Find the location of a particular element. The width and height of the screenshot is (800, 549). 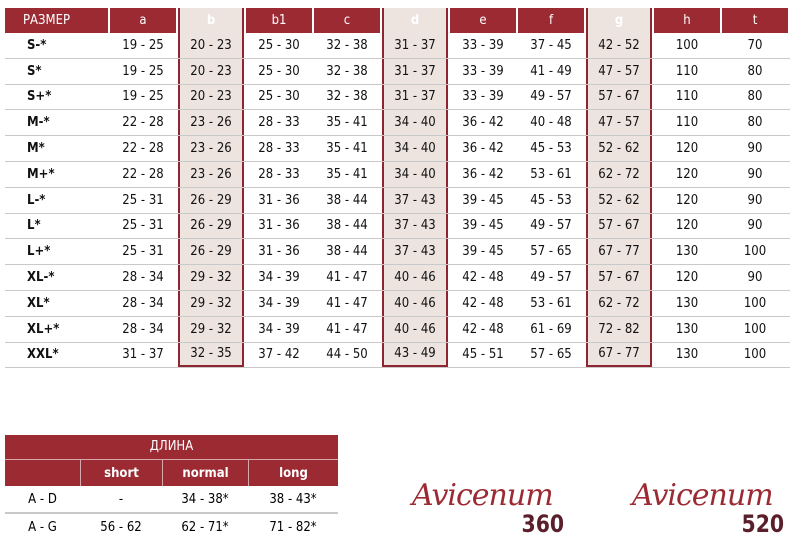

table-cell: 53 - 61 is located at coordinates (551, 174).